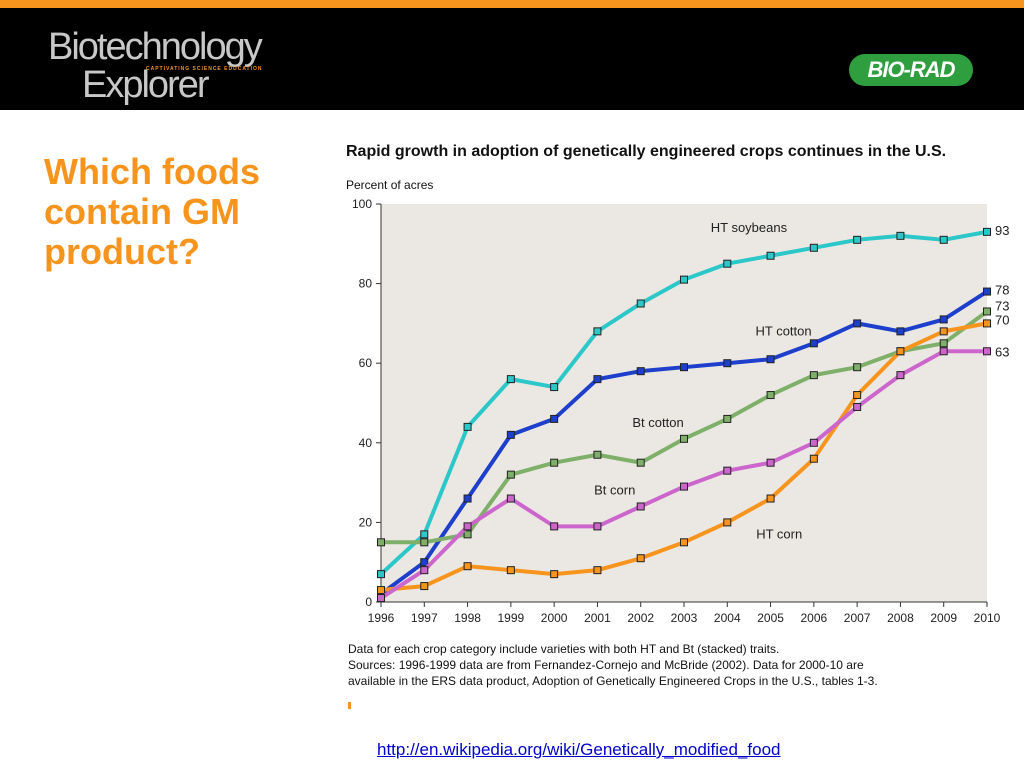 This screenshot has height=768, width=1024. What do you see at coordinates (366, 363) in the screenshot?
I see `y-tick-label: 60` at bounding box center [366, 363].